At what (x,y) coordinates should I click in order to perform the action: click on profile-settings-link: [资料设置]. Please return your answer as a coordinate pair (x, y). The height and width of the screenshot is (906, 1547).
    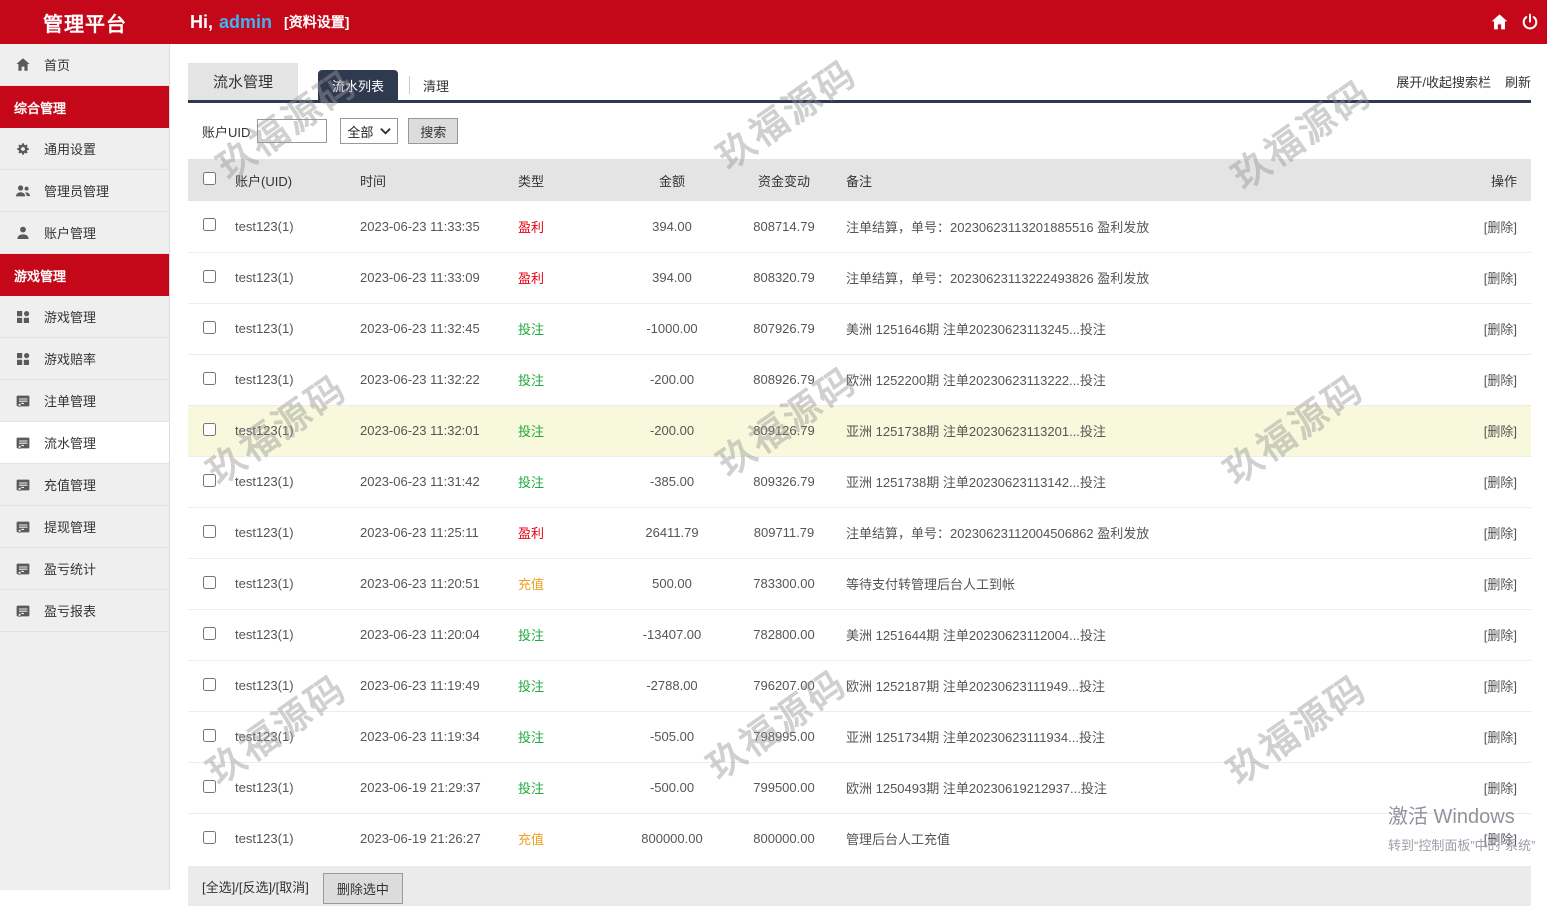
    Looking at the image, I should click on (317, 22).